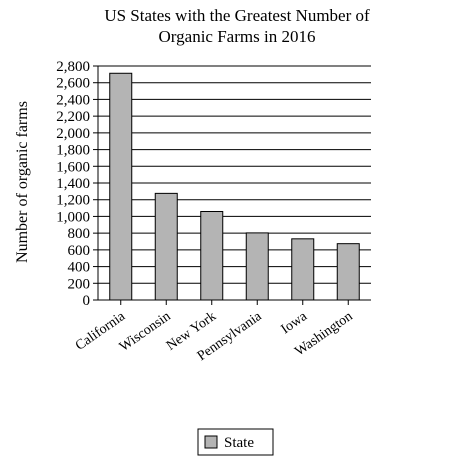 The width and height of the screenshot is (468, 463). I want to click on y-tick-label: 400, so click(79, 268).